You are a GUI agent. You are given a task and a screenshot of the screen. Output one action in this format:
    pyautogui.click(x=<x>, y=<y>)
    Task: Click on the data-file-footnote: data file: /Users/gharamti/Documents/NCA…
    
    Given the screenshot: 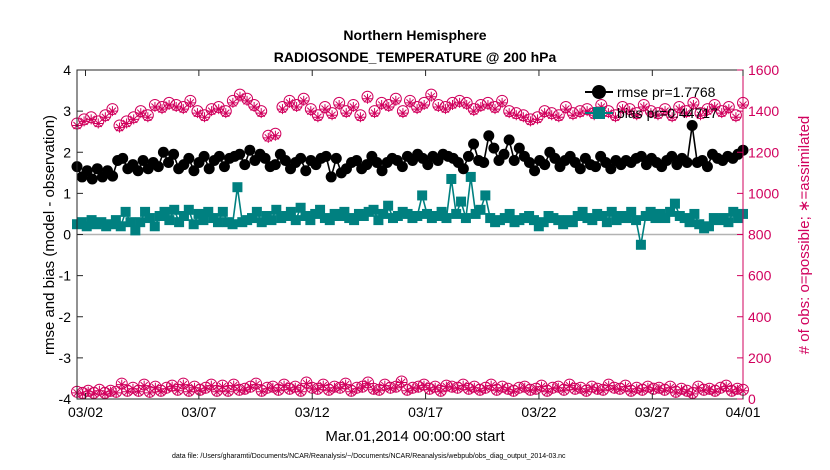 What is the action you would take?
    pyautogui.click(x=369, y=456)
    